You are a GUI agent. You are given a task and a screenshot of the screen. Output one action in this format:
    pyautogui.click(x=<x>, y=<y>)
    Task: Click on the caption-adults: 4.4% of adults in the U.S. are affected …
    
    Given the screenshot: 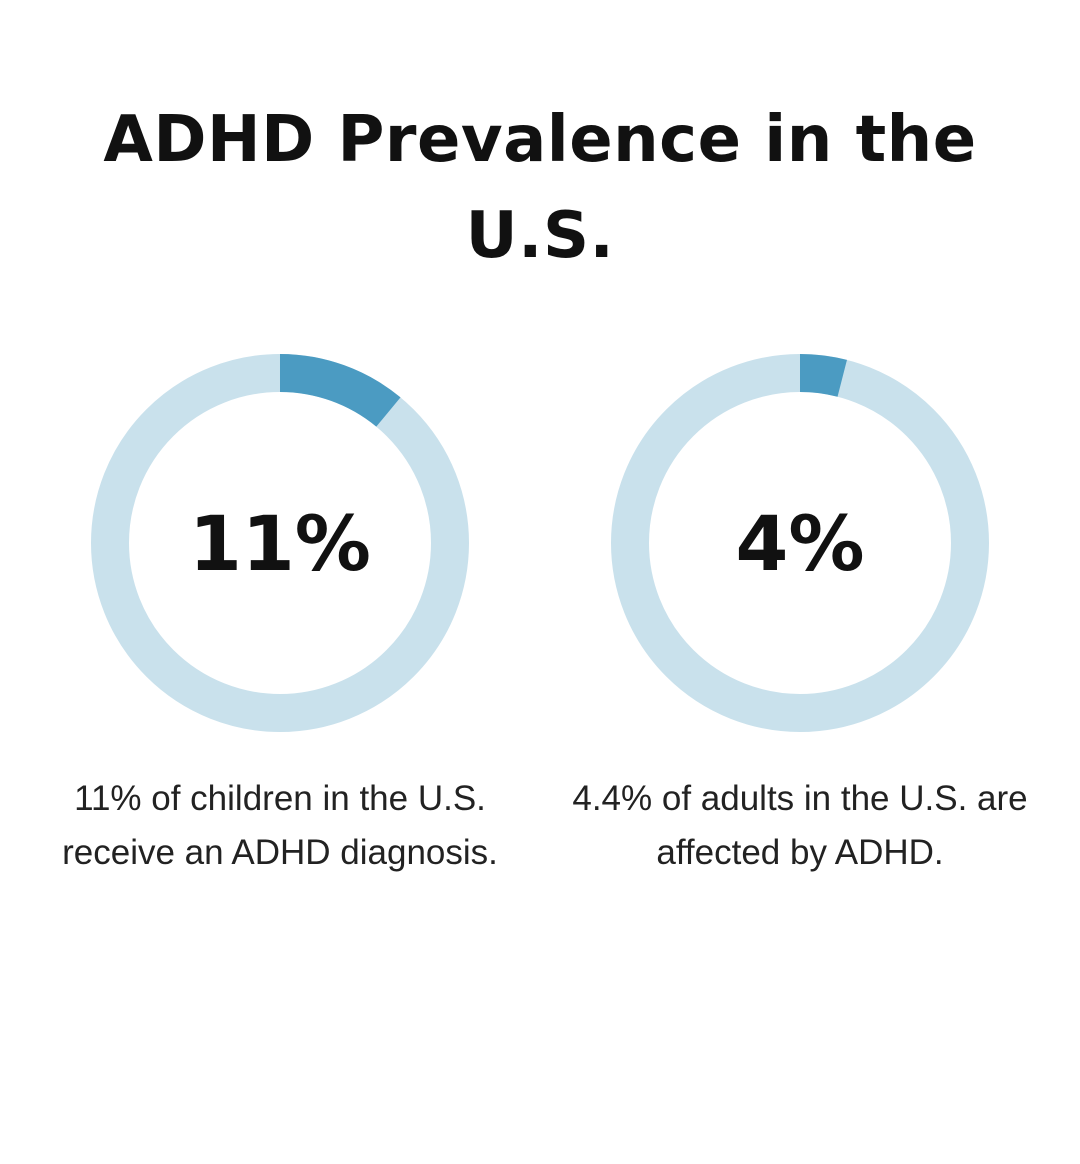 What is the action you would take?
    pyautogui.click(x=800, y=825)
    